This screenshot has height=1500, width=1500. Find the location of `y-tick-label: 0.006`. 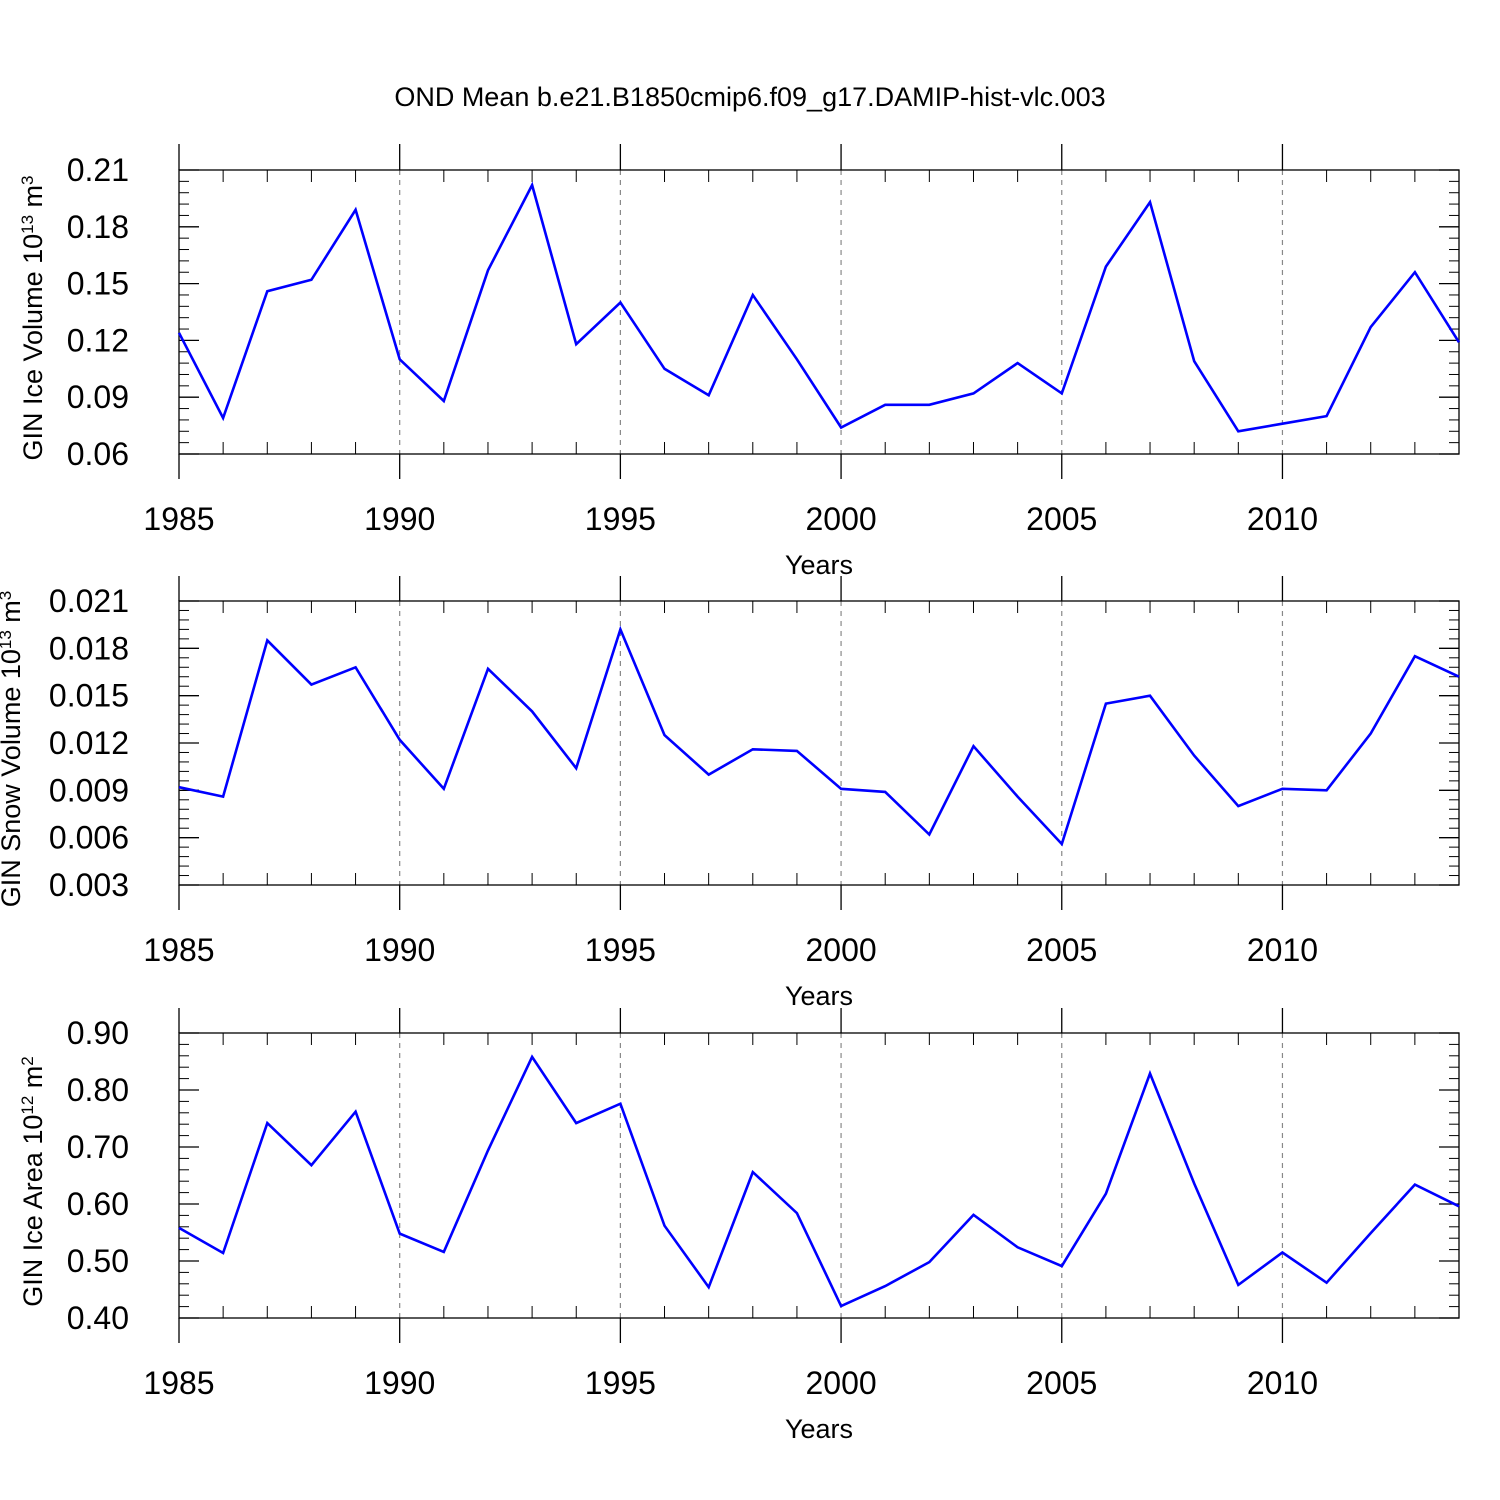

y-tick-label: 0.006 is located at coordinates (89, 838).